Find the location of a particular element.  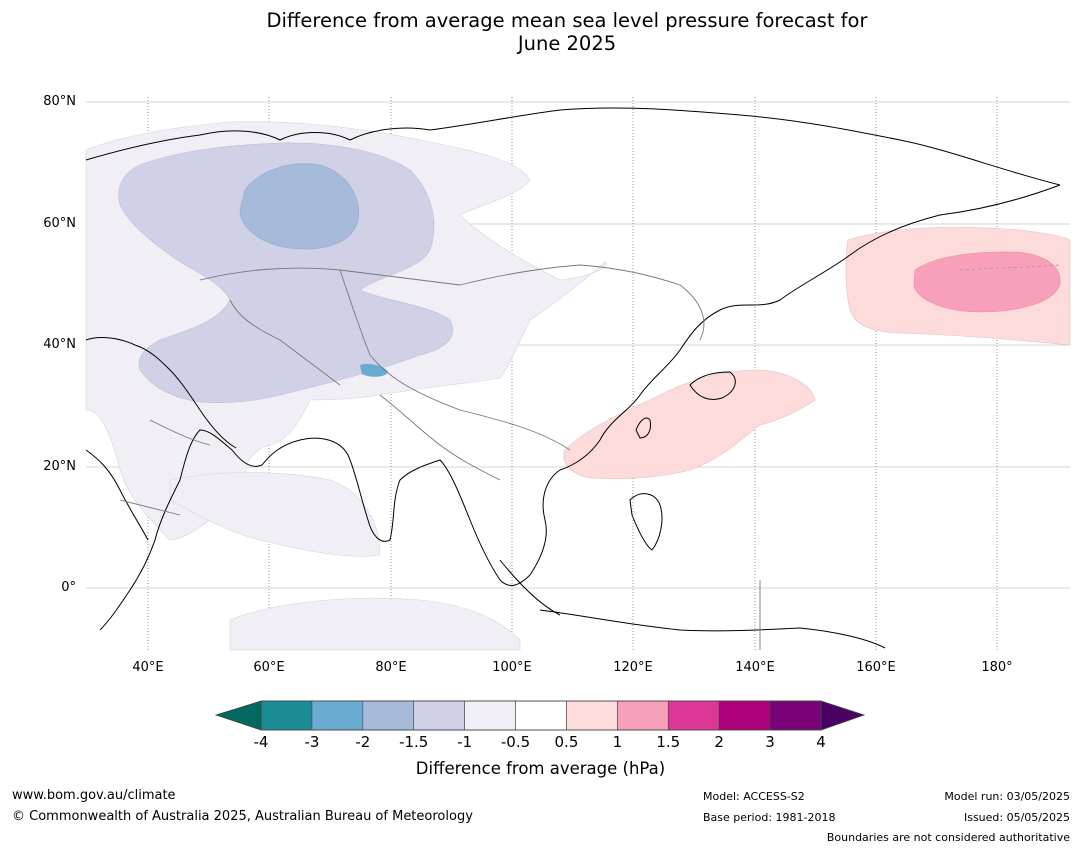

colorbar is located at coordinates (540, 715).